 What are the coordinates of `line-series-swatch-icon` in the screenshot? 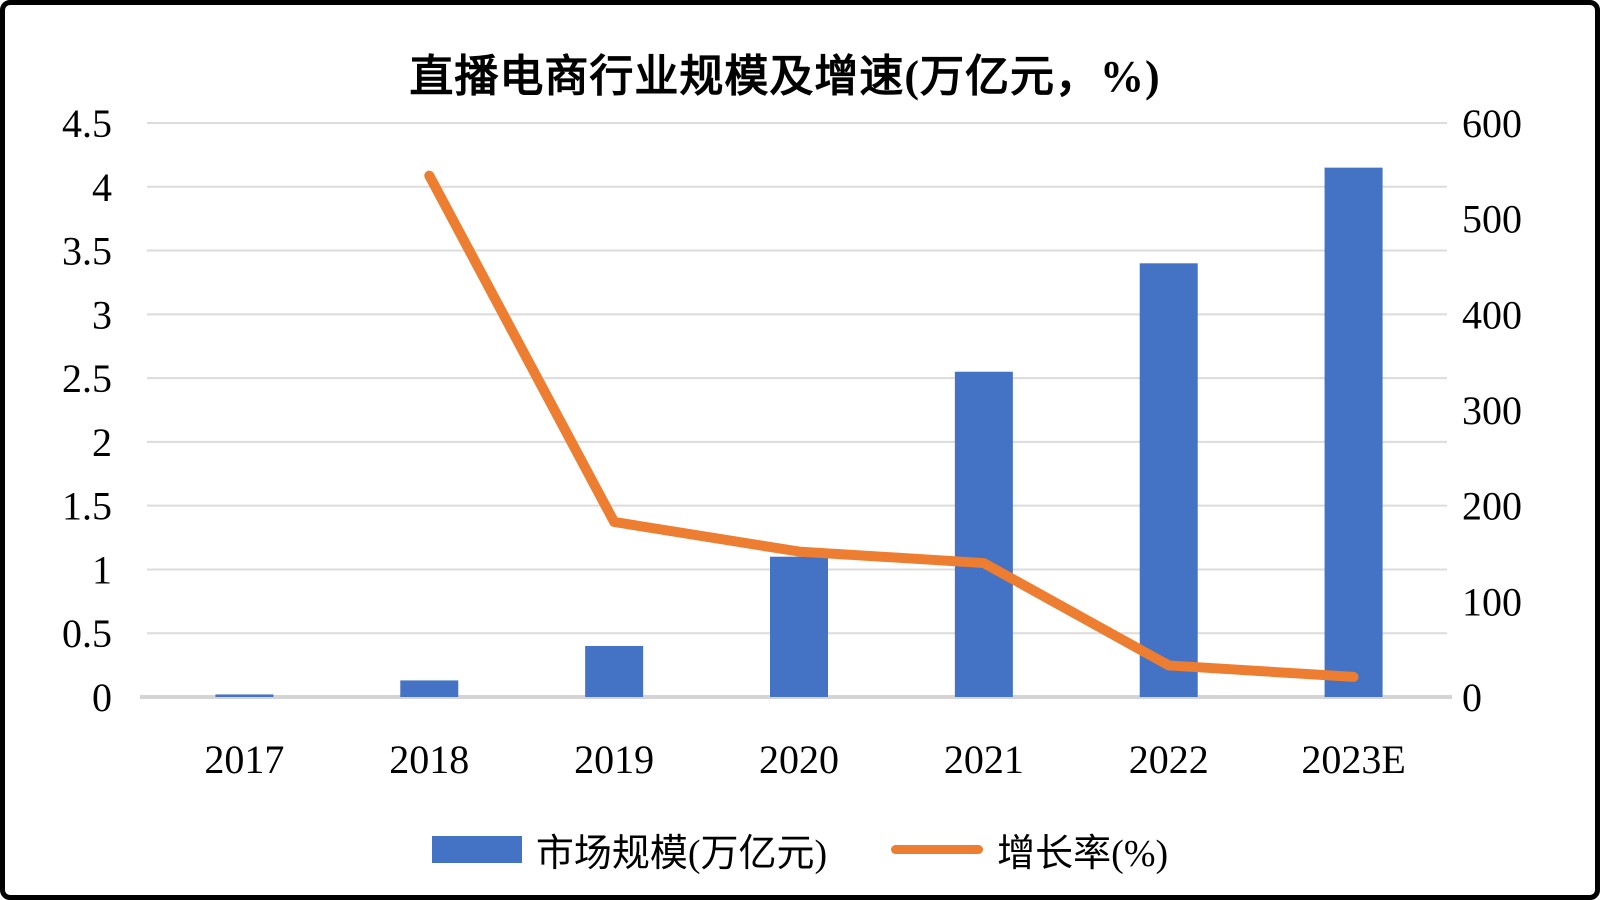 It's located at (937, 849).